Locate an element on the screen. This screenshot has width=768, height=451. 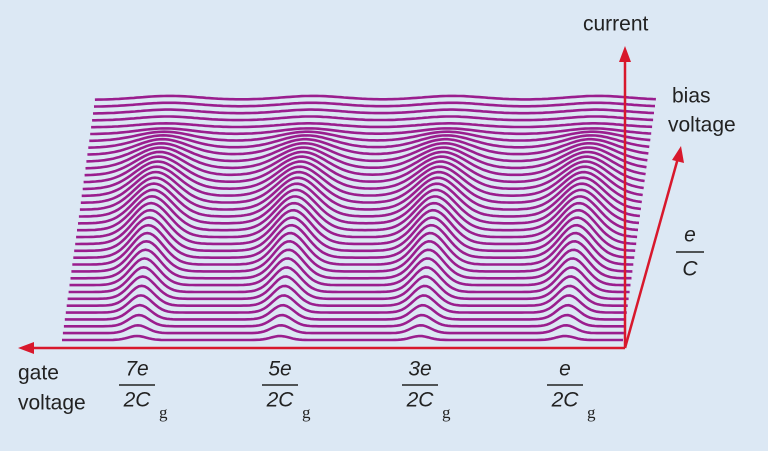
current-arrowhead is located at coordinates (625, 54).